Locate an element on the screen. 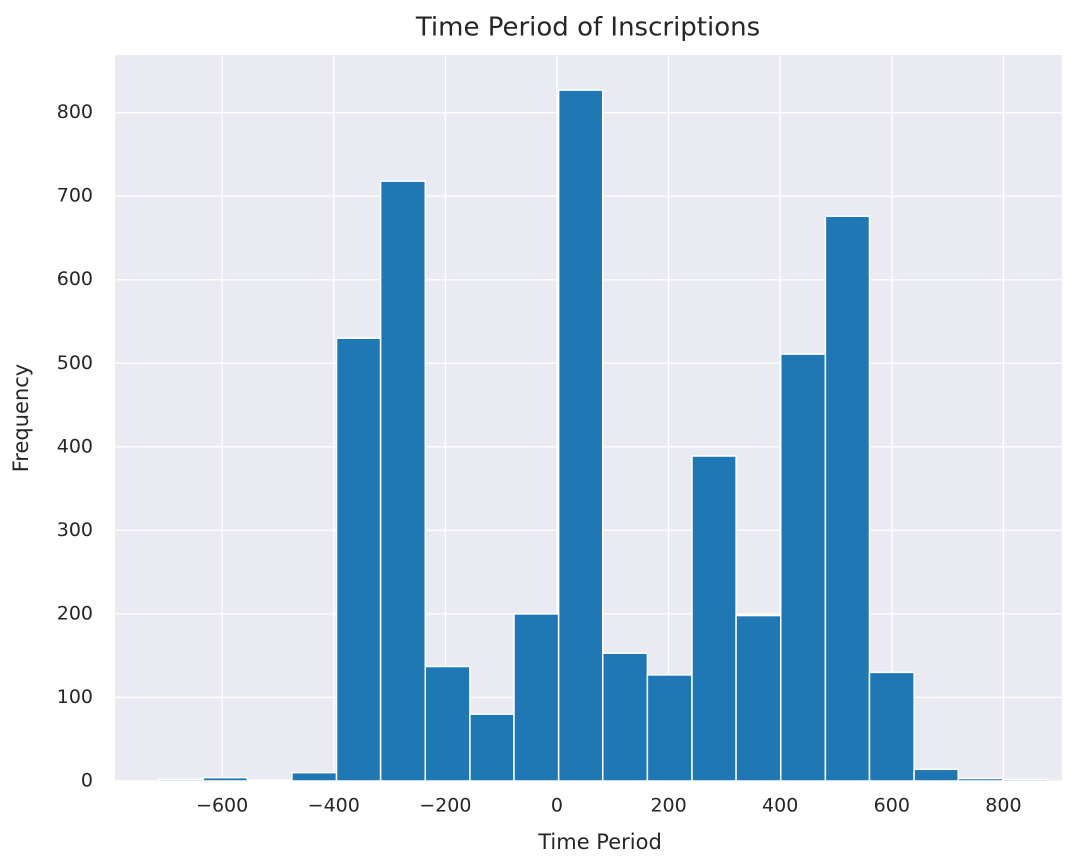 This screenshot has height=859, width=1082. y-tick-label: 300 is located at coordinates (75, 530).